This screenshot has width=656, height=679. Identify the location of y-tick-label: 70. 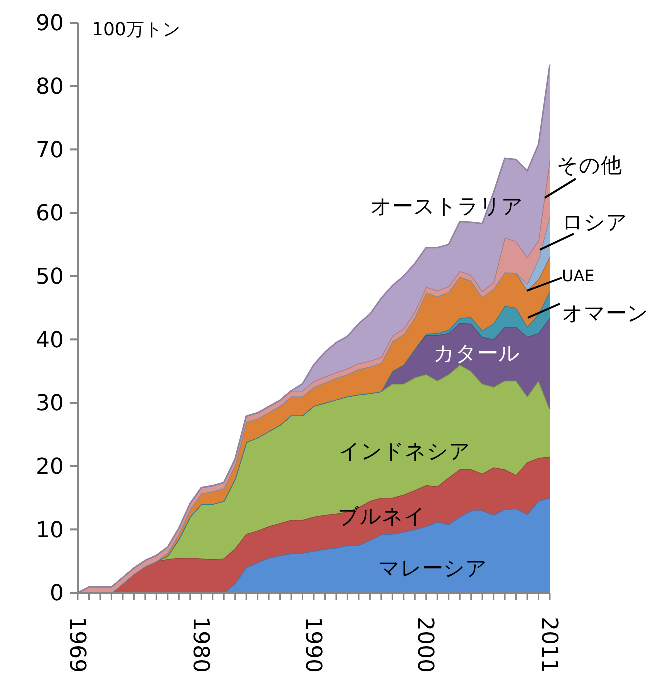
(50, 151).